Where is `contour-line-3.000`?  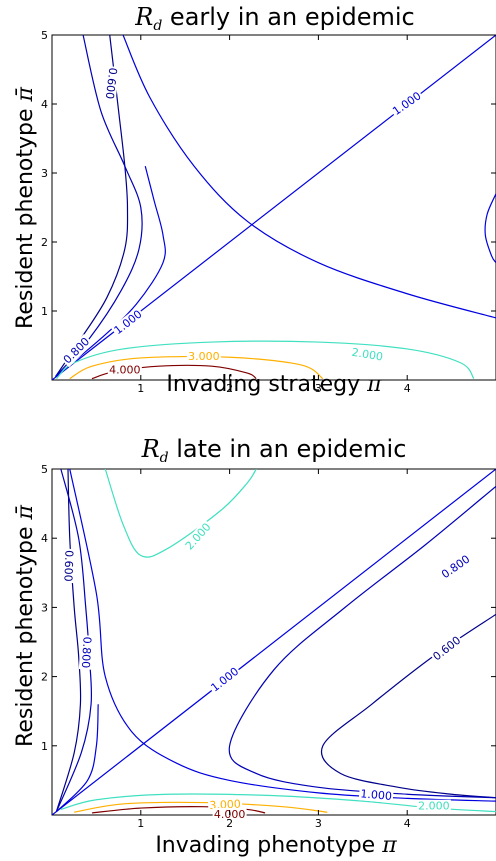 contour-line-3.000 is located at coordinates (201, 807).